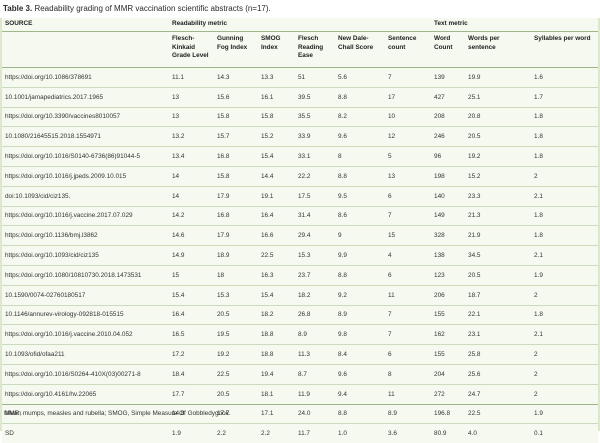 Image resolution: width=600 pixels, height=443 pixels. Describe the element at coordinates (85, 295) in the screenshot. I see `source-cell: 10.1590/0074-02760180517` at that location.